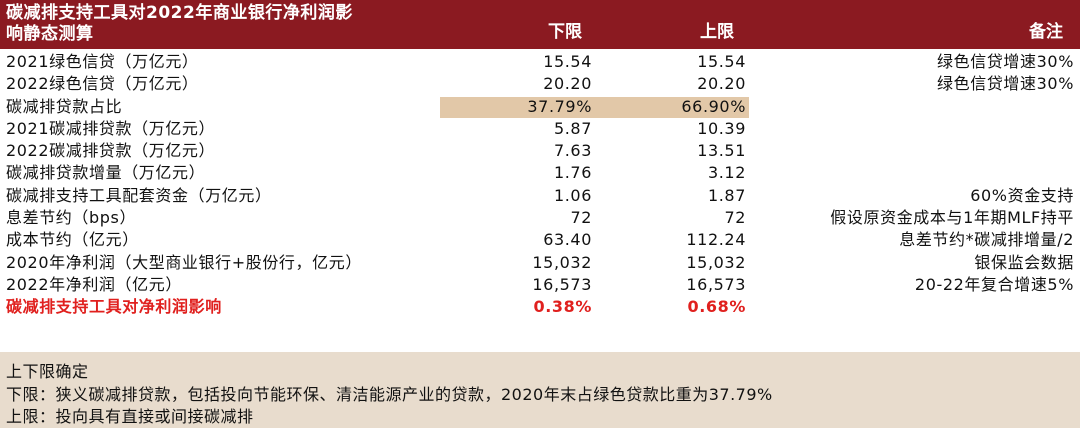  Describe the element at coordinates (721, 151) in the screenshot. I see `row-high-value: 13.51` at that location.